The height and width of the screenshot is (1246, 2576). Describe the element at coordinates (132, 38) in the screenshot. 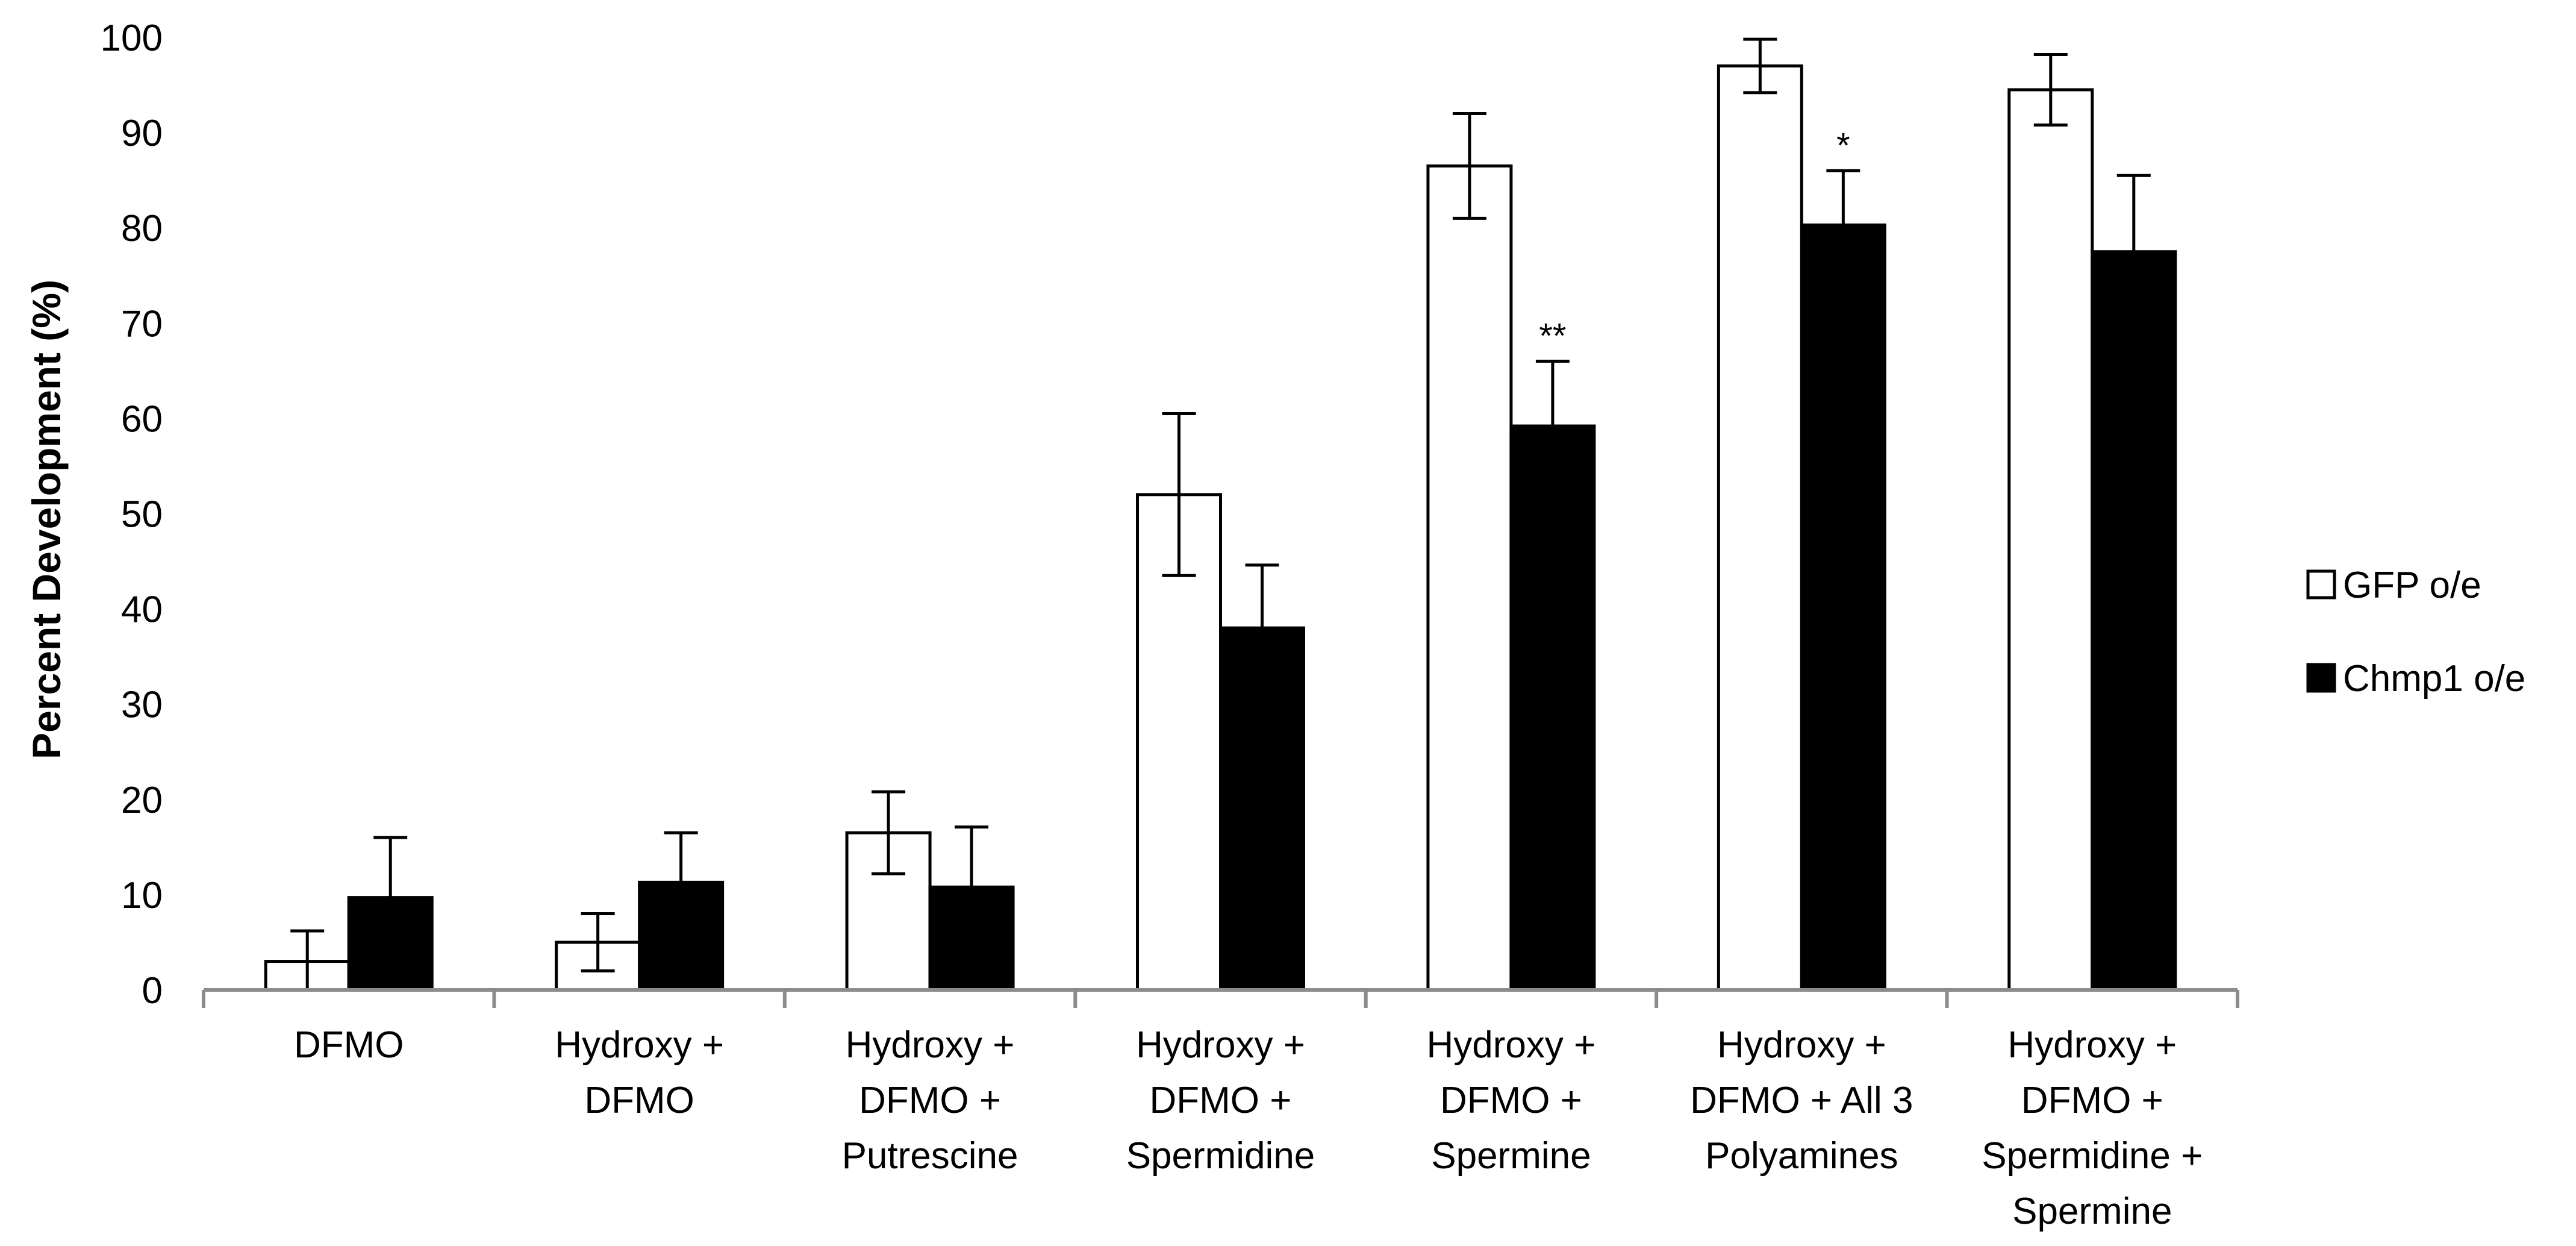

I see `y-tick-label: 100` at that location.